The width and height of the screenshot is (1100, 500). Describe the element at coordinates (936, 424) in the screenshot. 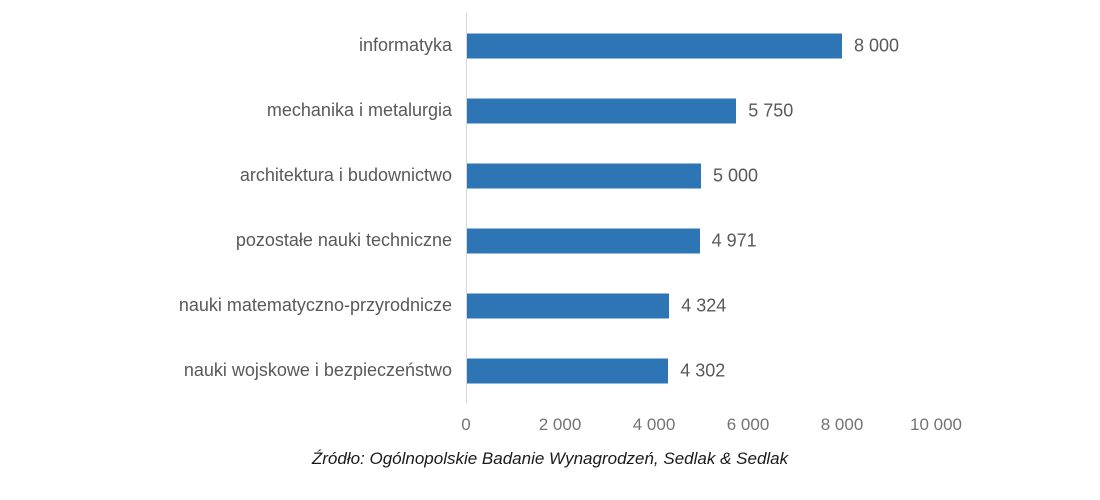

I see `x-tick-label: 10 000` at that location.